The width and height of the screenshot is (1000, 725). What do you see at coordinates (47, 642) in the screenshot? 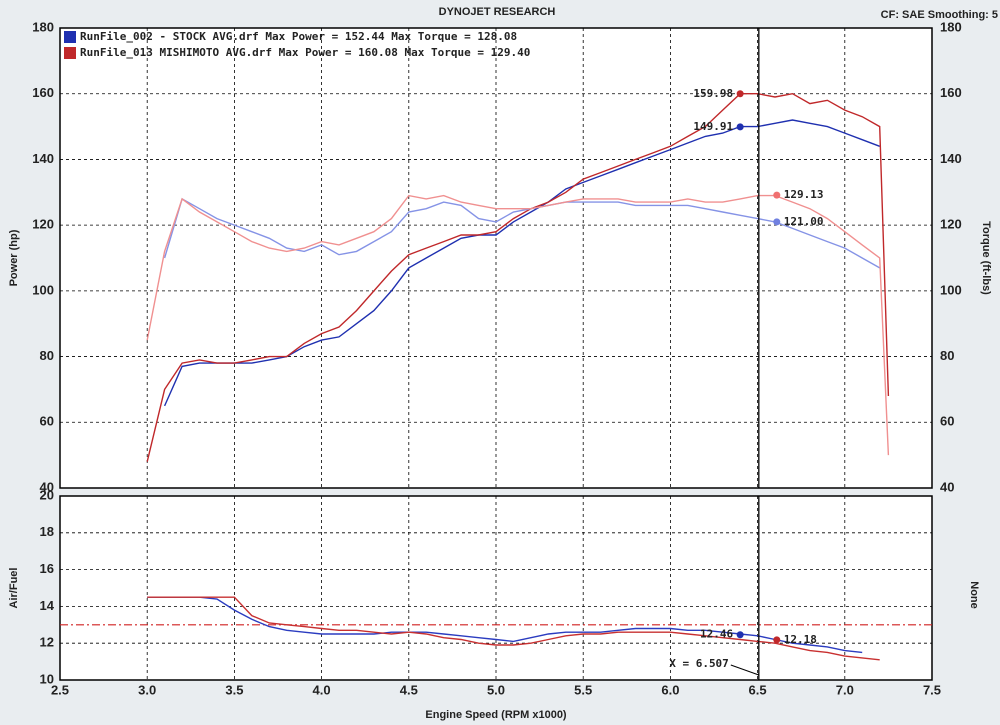
I see `y-tick-label: 12` at bounding box center [47, 642].